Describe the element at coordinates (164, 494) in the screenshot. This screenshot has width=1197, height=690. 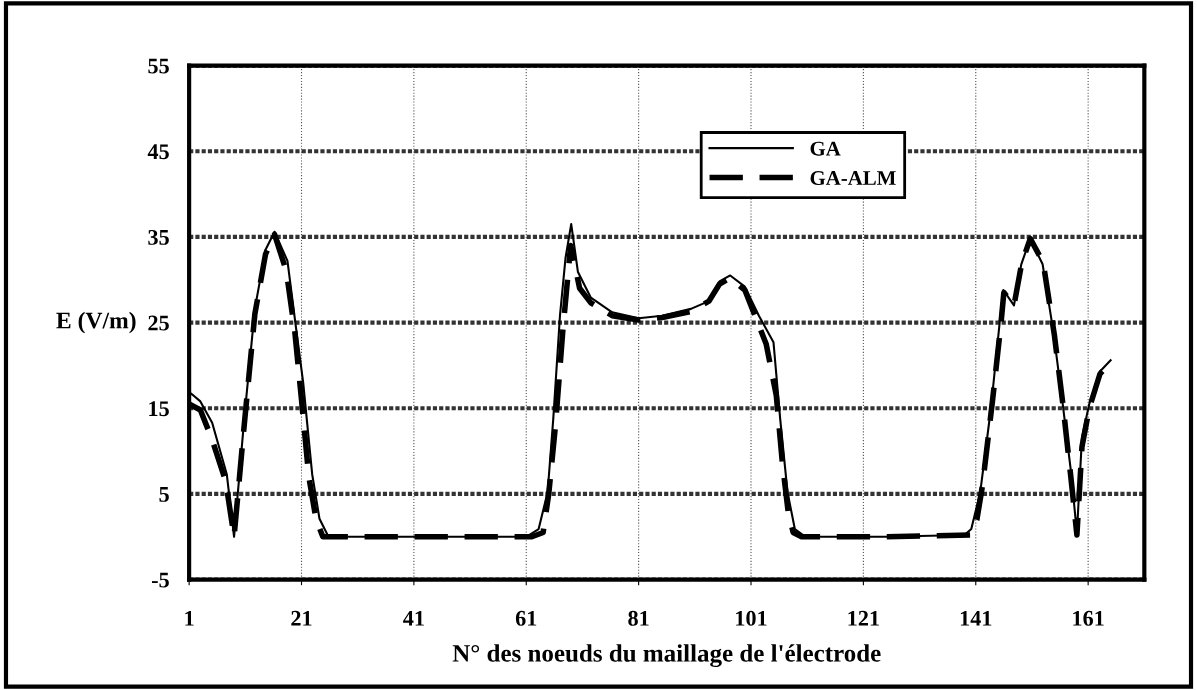
I see `y-tick-label: 5` at that location.